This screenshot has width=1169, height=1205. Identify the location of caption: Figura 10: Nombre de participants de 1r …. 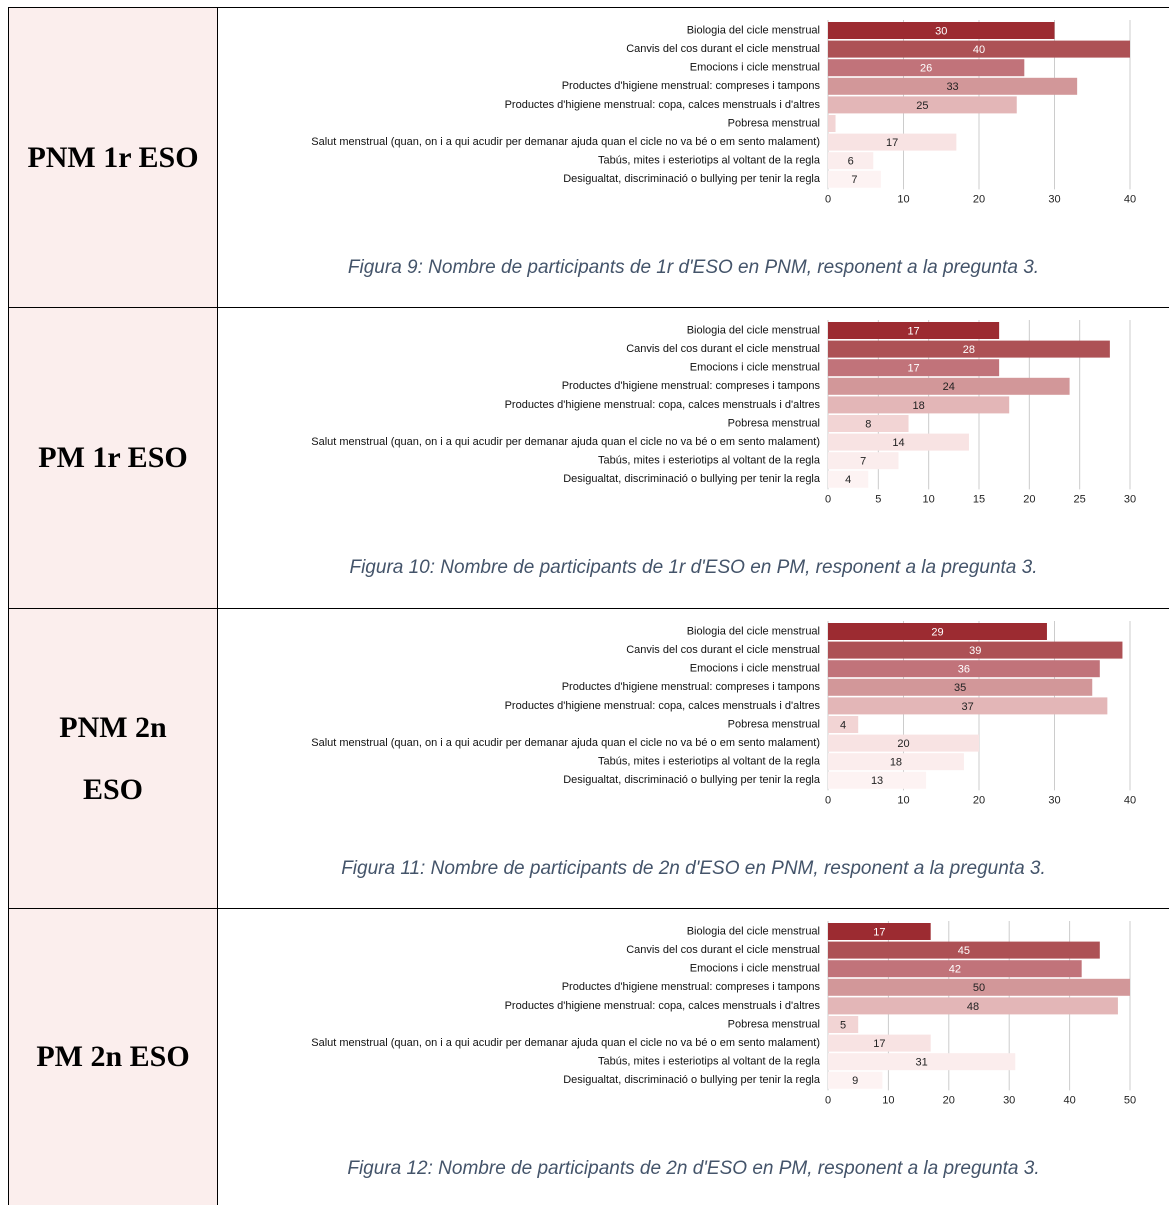
(693, 567).